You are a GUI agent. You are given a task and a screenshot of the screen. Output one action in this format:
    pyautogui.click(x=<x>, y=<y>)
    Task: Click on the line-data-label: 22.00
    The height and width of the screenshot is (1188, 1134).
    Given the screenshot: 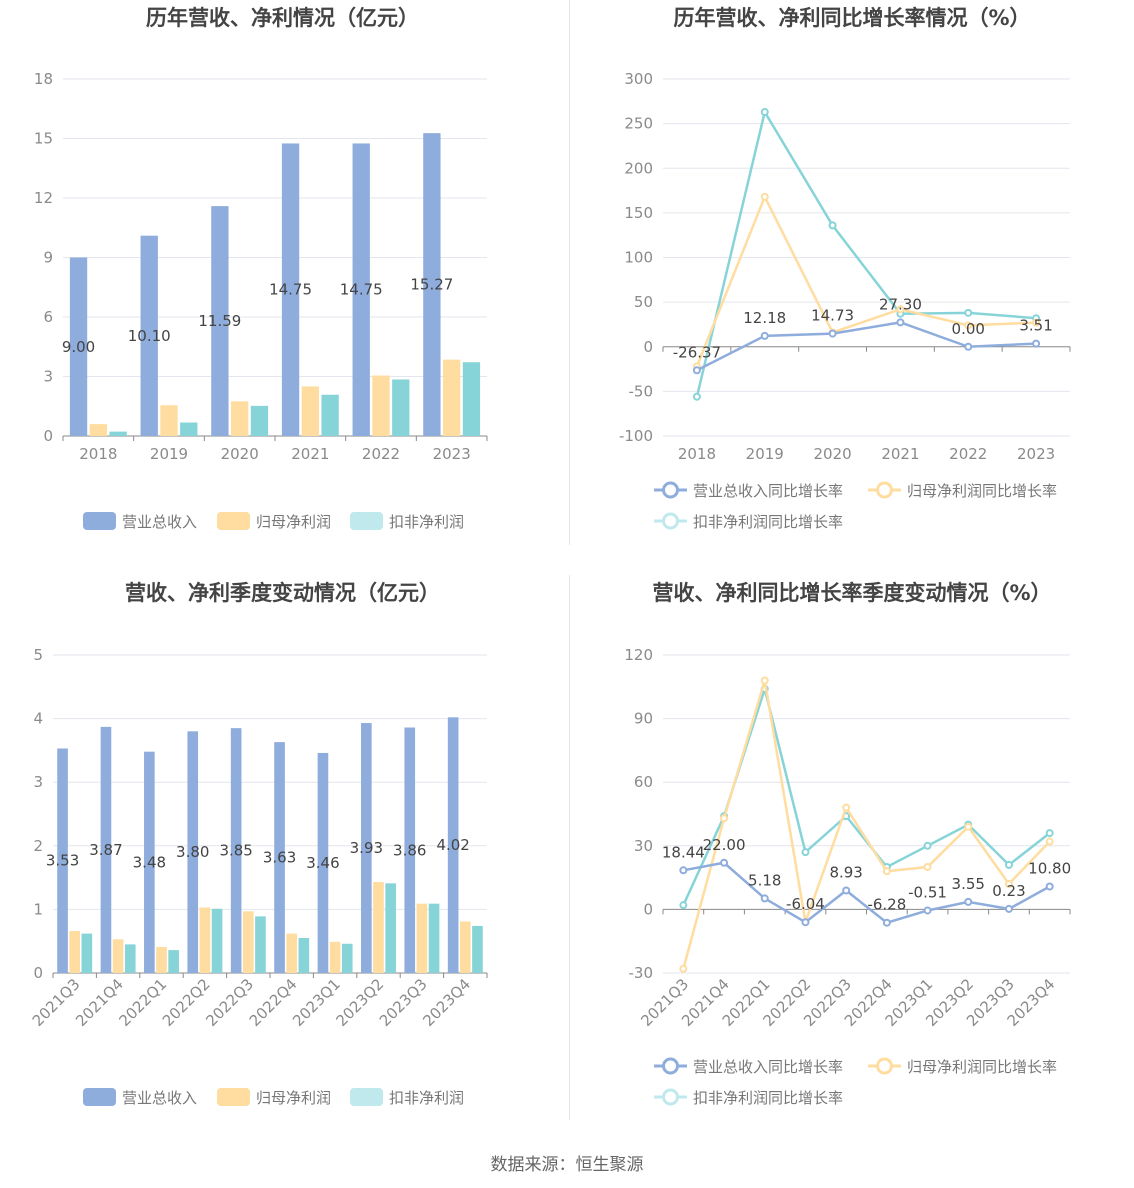 What is the action you would take?
    pyautogui.click(x=724, y=845)
    